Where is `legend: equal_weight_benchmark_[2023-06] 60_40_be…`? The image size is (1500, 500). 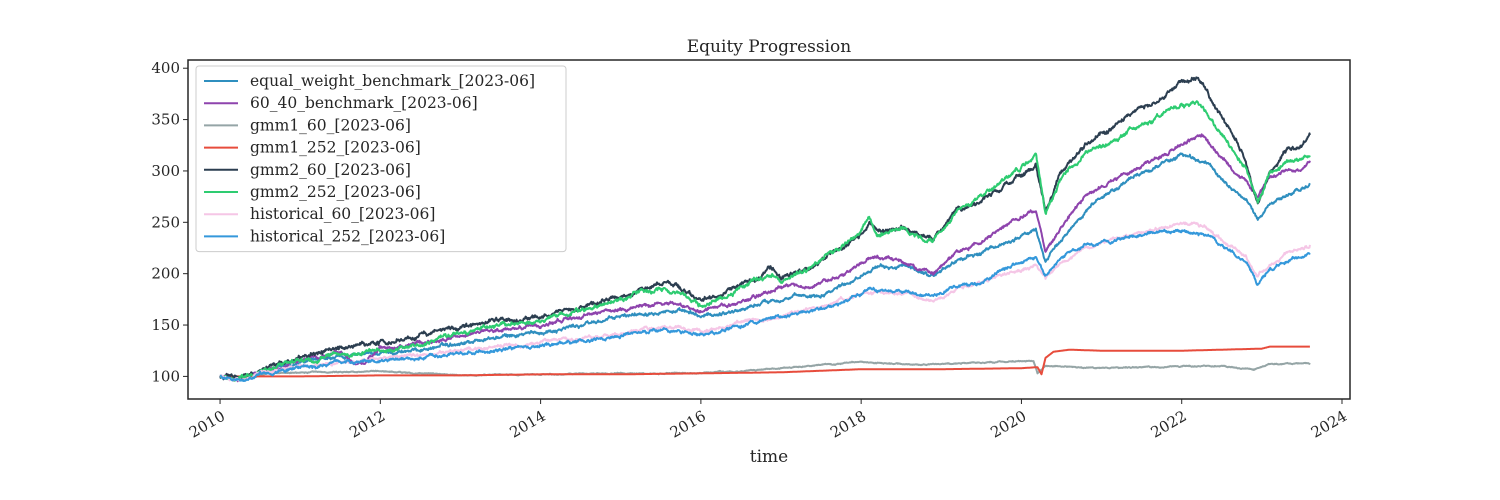
legend: equal_weight_benchmark_[2023-06] 60_40_be… is located at coordinates (381, 159).